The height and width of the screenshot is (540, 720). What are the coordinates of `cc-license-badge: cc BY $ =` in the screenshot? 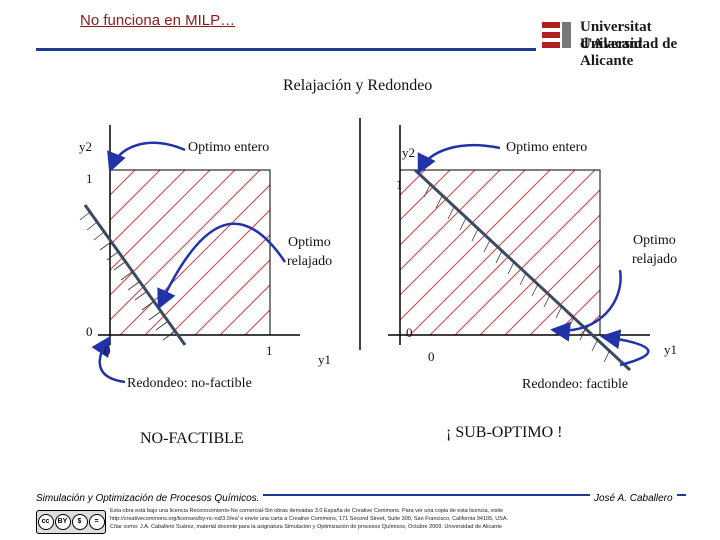 It's located at (71, 522).